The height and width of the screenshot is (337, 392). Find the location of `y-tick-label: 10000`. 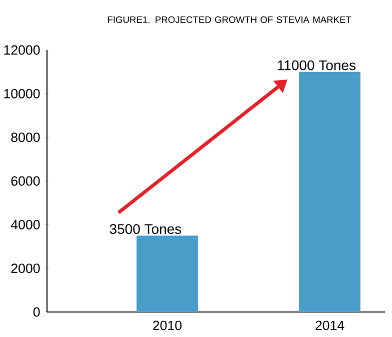

y-tick-label: 10000 is located at coordinates (22, 93).